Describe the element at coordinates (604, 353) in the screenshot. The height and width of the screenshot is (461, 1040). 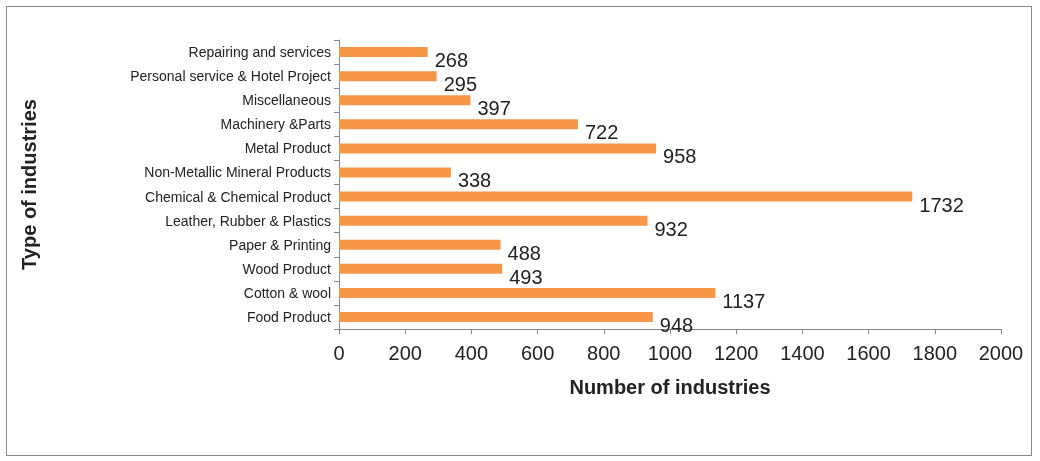
I see `x-tick-label: 800` at that location.